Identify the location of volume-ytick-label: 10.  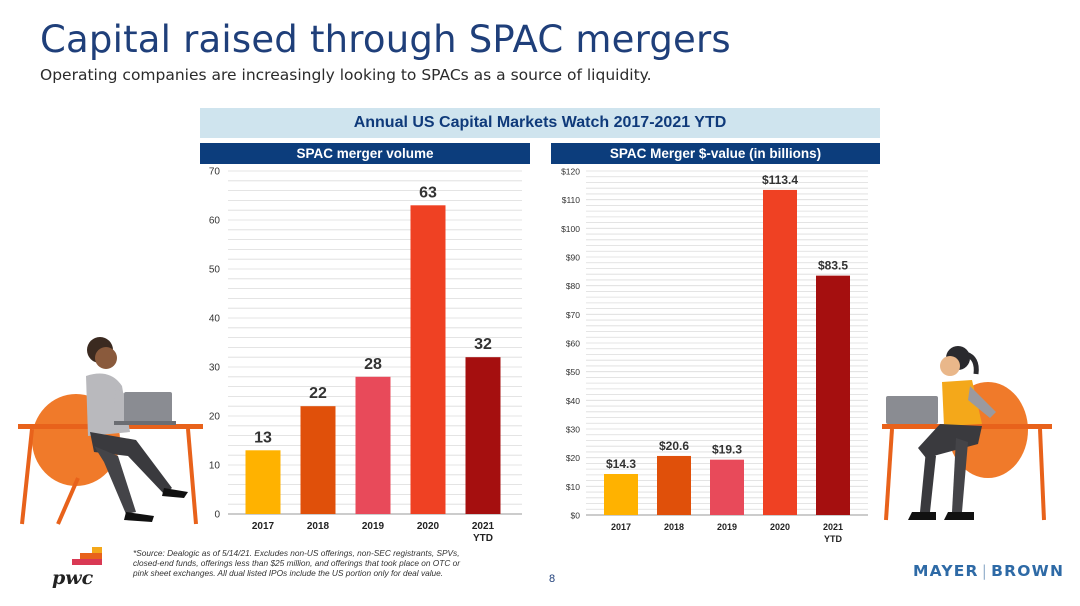
(215, 466).